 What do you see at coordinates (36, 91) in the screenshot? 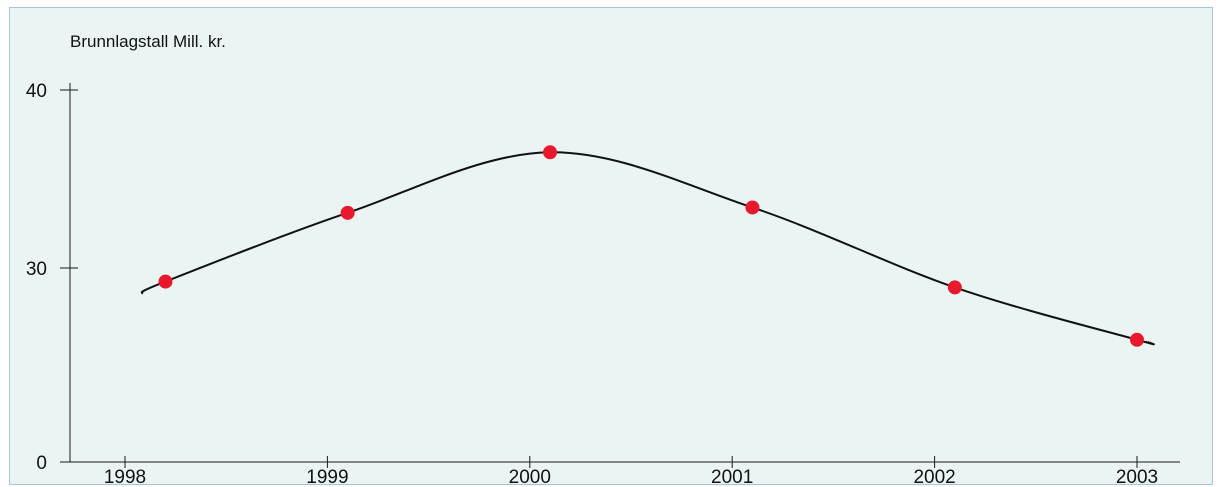
I see `y-tick-label: 40` at bounding box center [36, 91].